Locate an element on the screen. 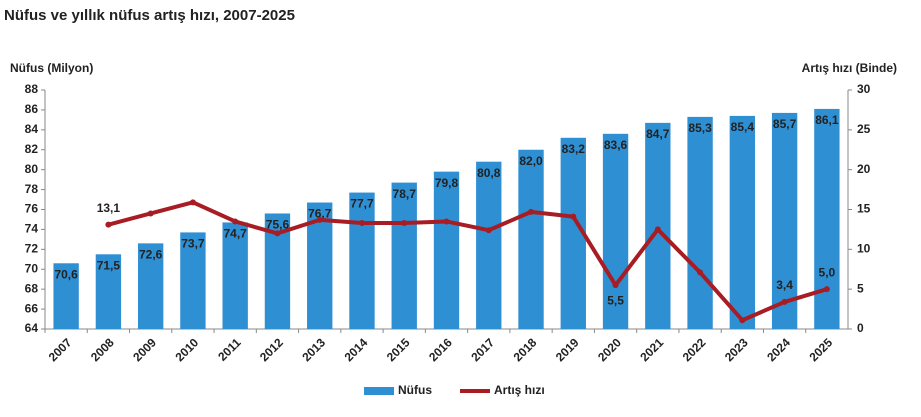  legend-label: Nüfus is located at coordinates (415, 390).